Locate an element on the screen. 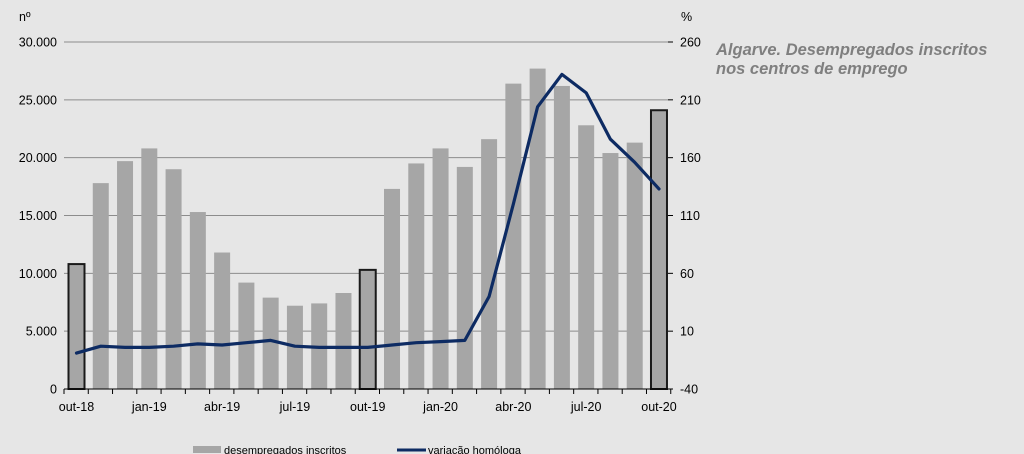 Image resolution: width=1024 pixels, height=454 pixels. y-right-tick-label: -40 is located at coordinates (689, 390).